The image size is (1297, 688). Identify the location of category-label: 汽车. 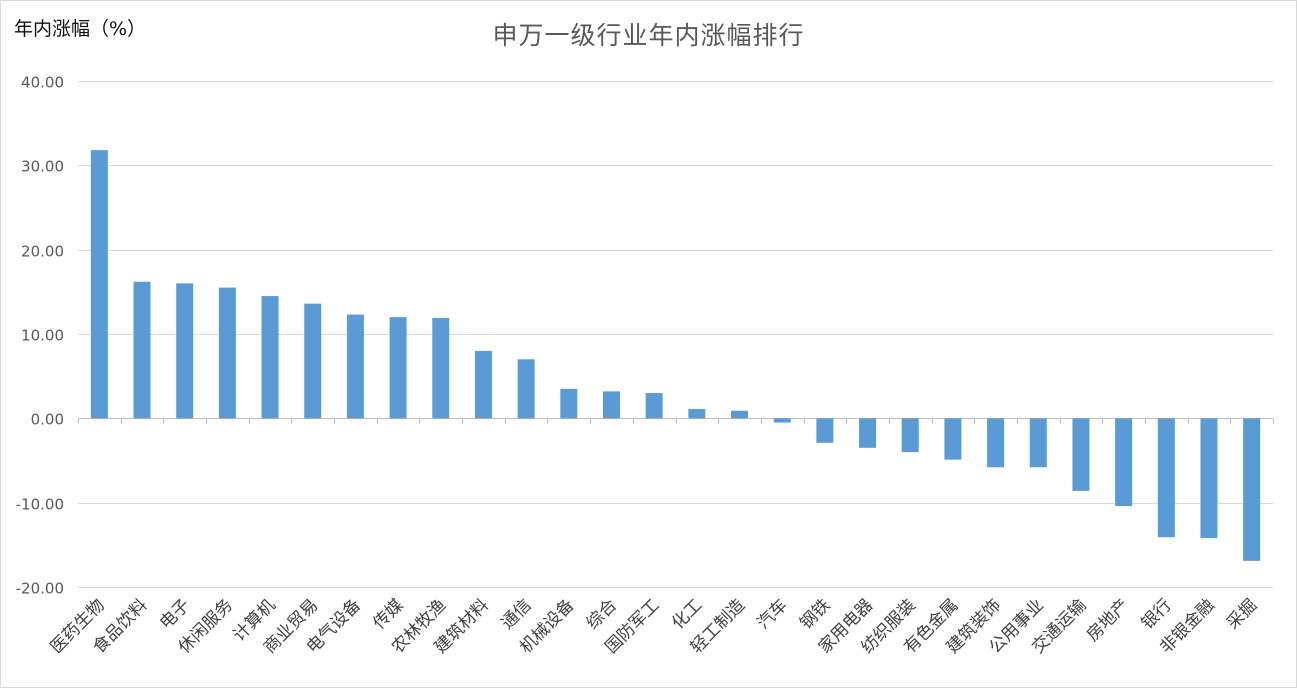
(773, 614).